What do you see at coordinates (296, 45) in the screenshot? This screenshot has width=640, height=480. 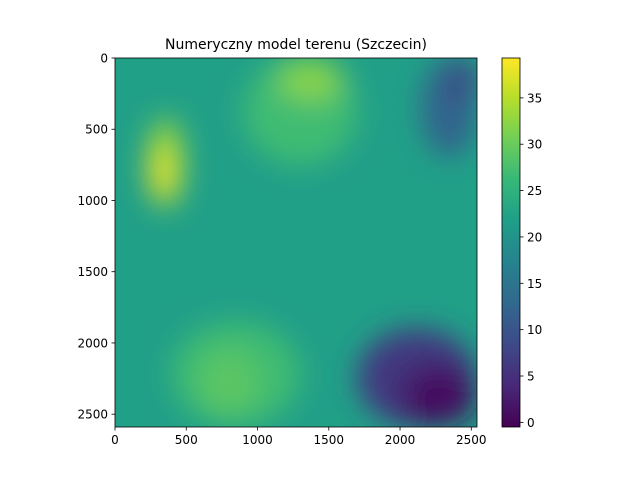 I see `chart-title: Numeryczny model terenu (Szczecin)` at bounding box center [296, 45].